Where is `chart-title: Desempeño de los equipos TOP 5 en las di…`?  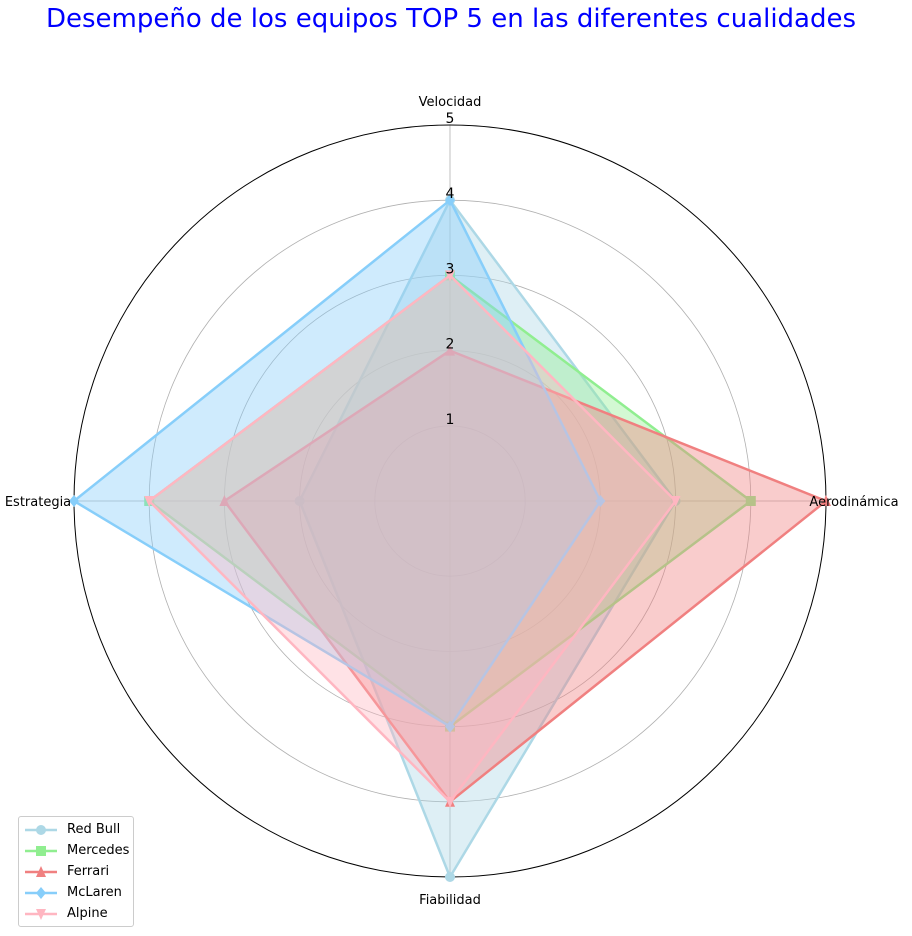 chart-title: Desempeño de los equipos TOP 5 en las di… is located at coordinates (451, 19).